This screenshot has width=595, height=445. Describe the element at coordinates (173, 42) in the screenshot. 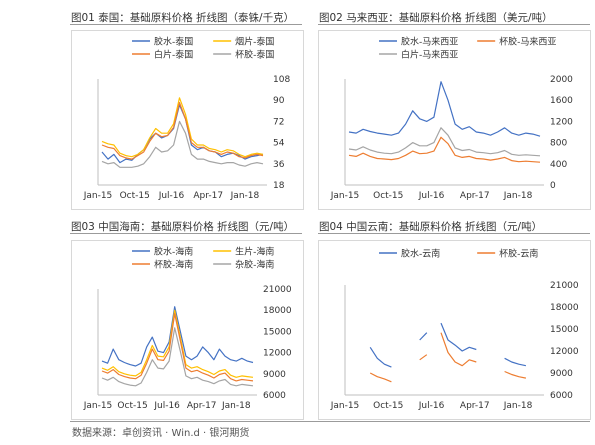

I see `legend-label: 胶水-泰国` at that location.